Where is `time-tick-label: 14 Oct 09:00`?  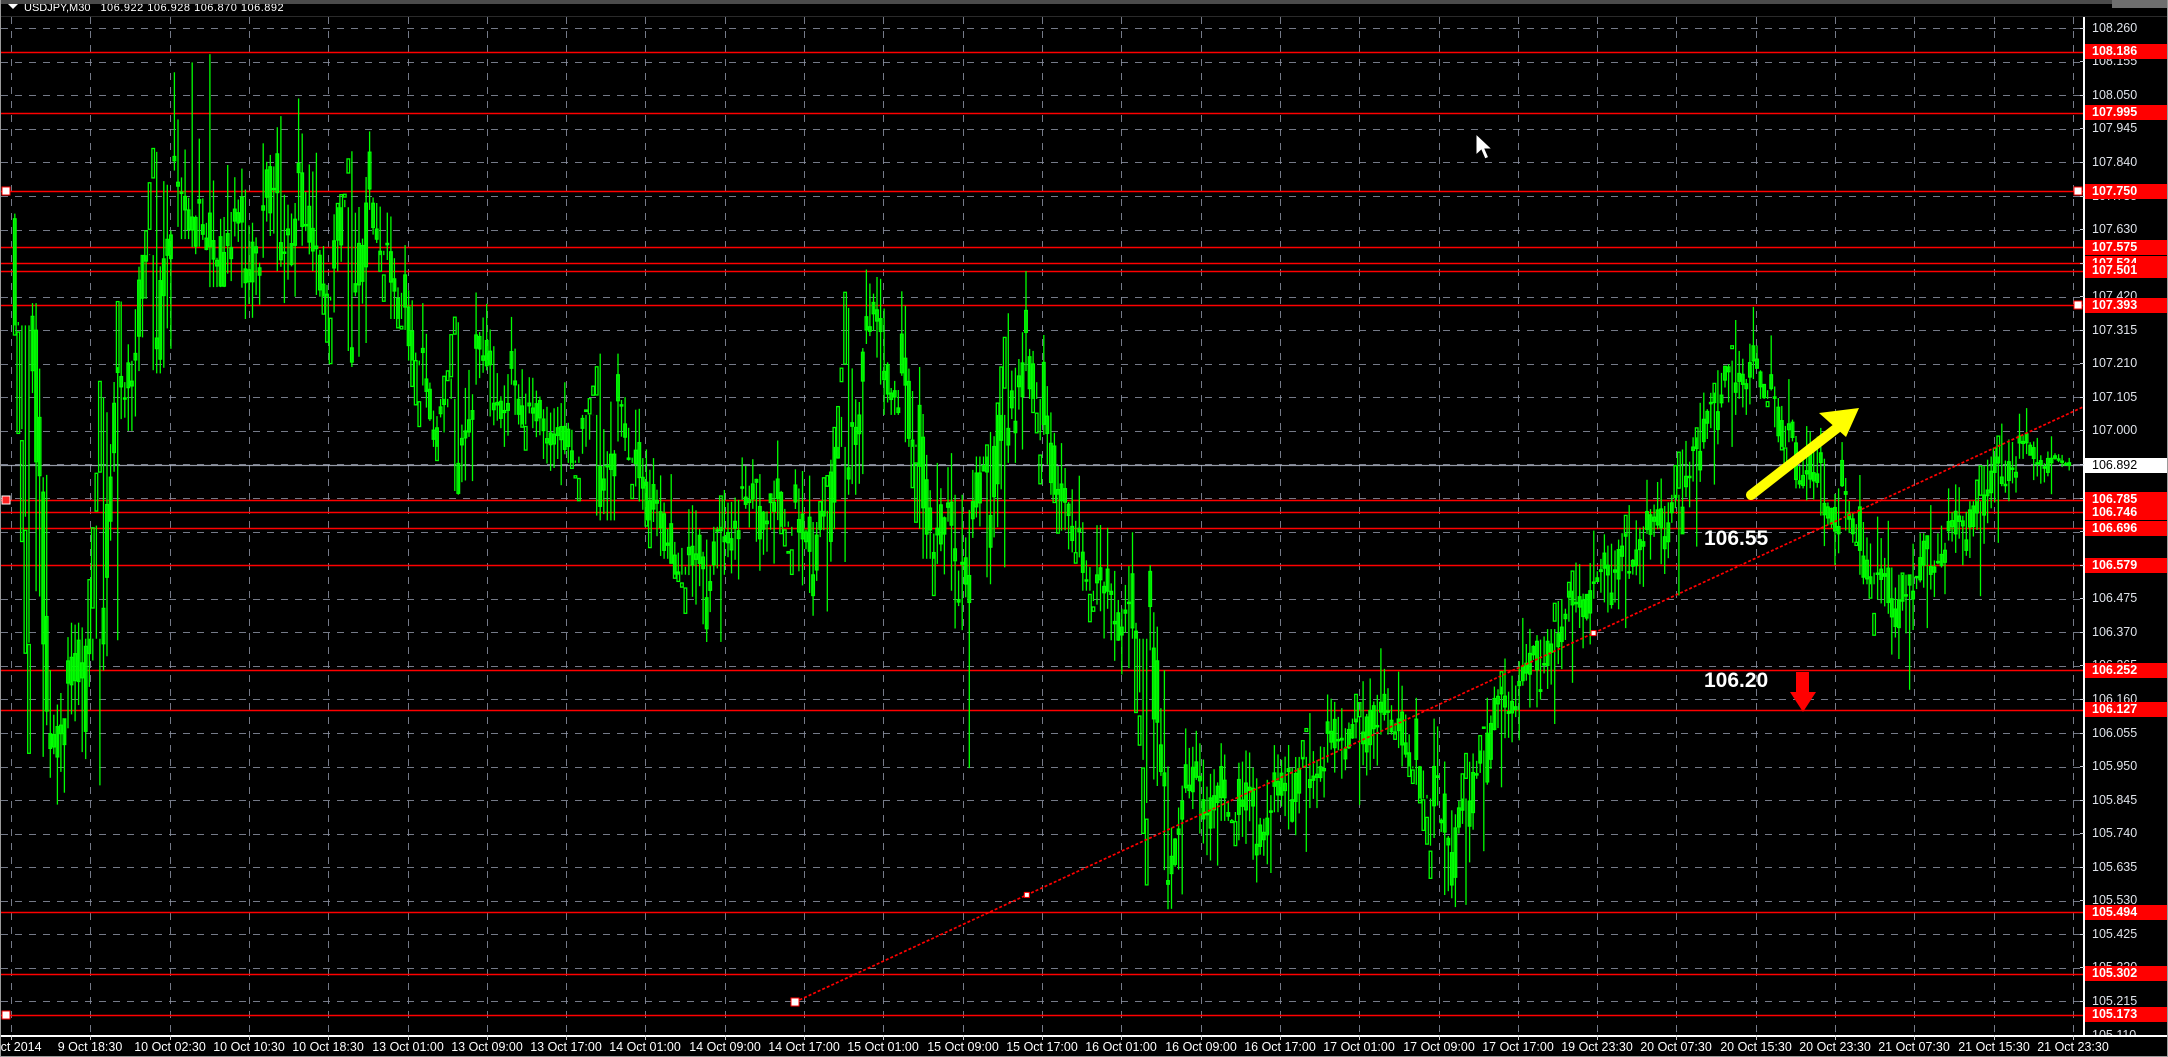 time-tick-label: 14 Oct 09:00 is located at coordinates (725, 1047).